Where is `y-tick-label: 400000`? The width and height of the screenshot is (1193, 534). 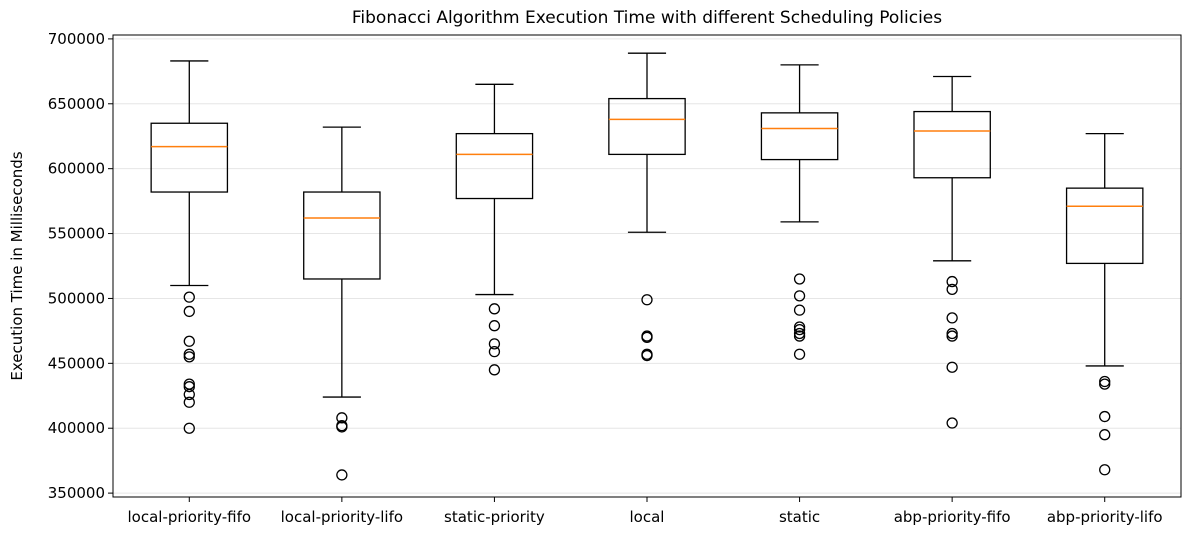
y-tick-label: 400000 is located at coordinates (76, 428).